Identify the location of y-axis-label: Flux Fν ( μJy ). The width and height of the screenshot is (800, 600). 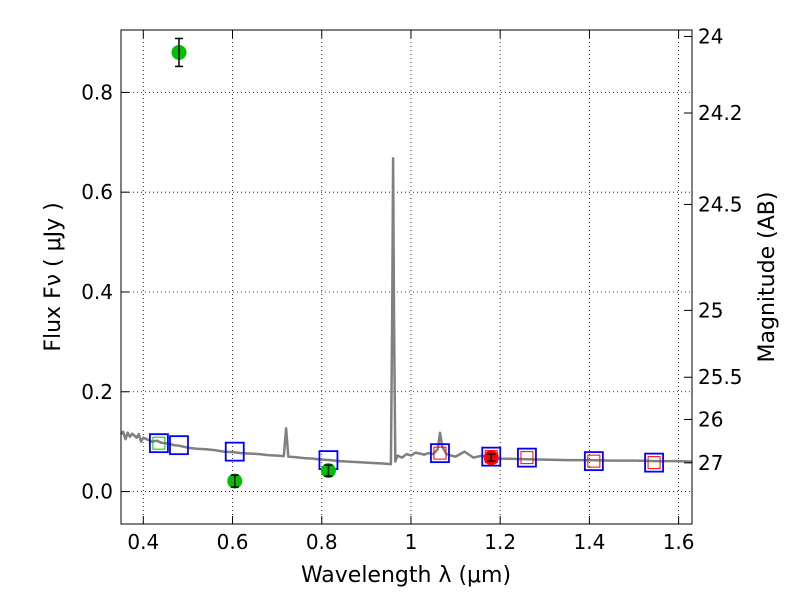
(53, 276).